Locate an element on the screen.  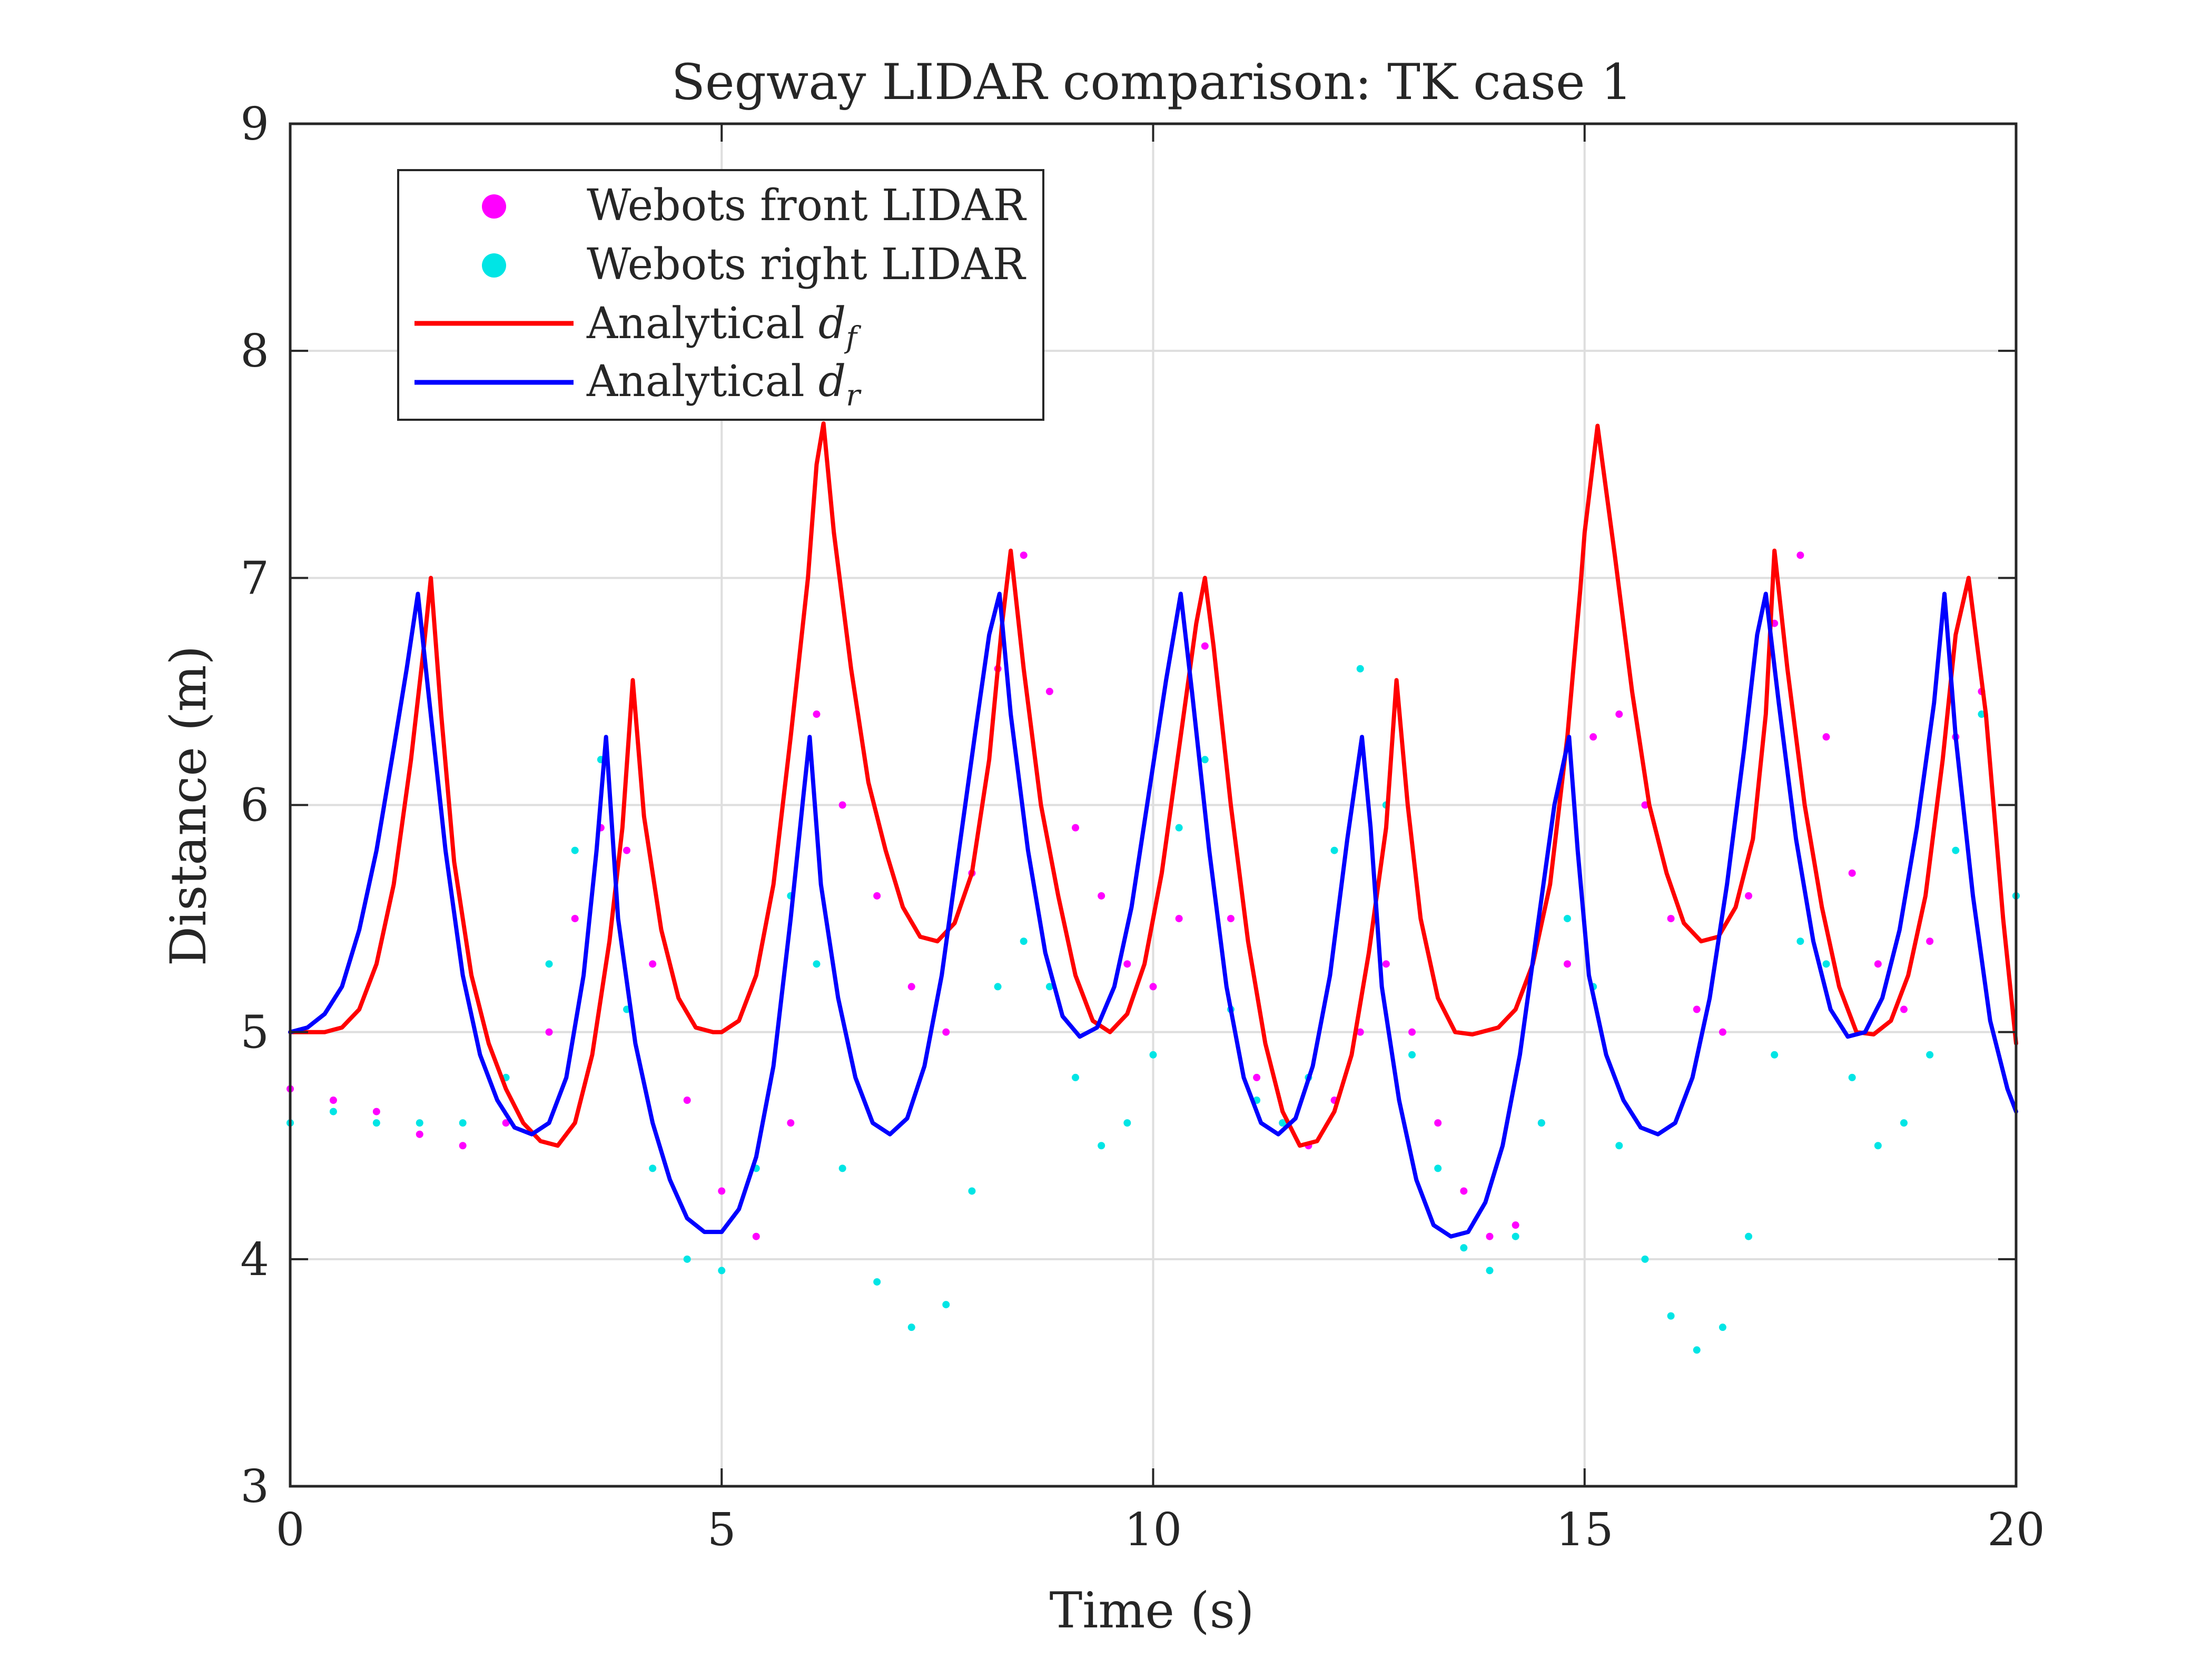
y-tick-label: 3 is located at coordinates (254, 1486).